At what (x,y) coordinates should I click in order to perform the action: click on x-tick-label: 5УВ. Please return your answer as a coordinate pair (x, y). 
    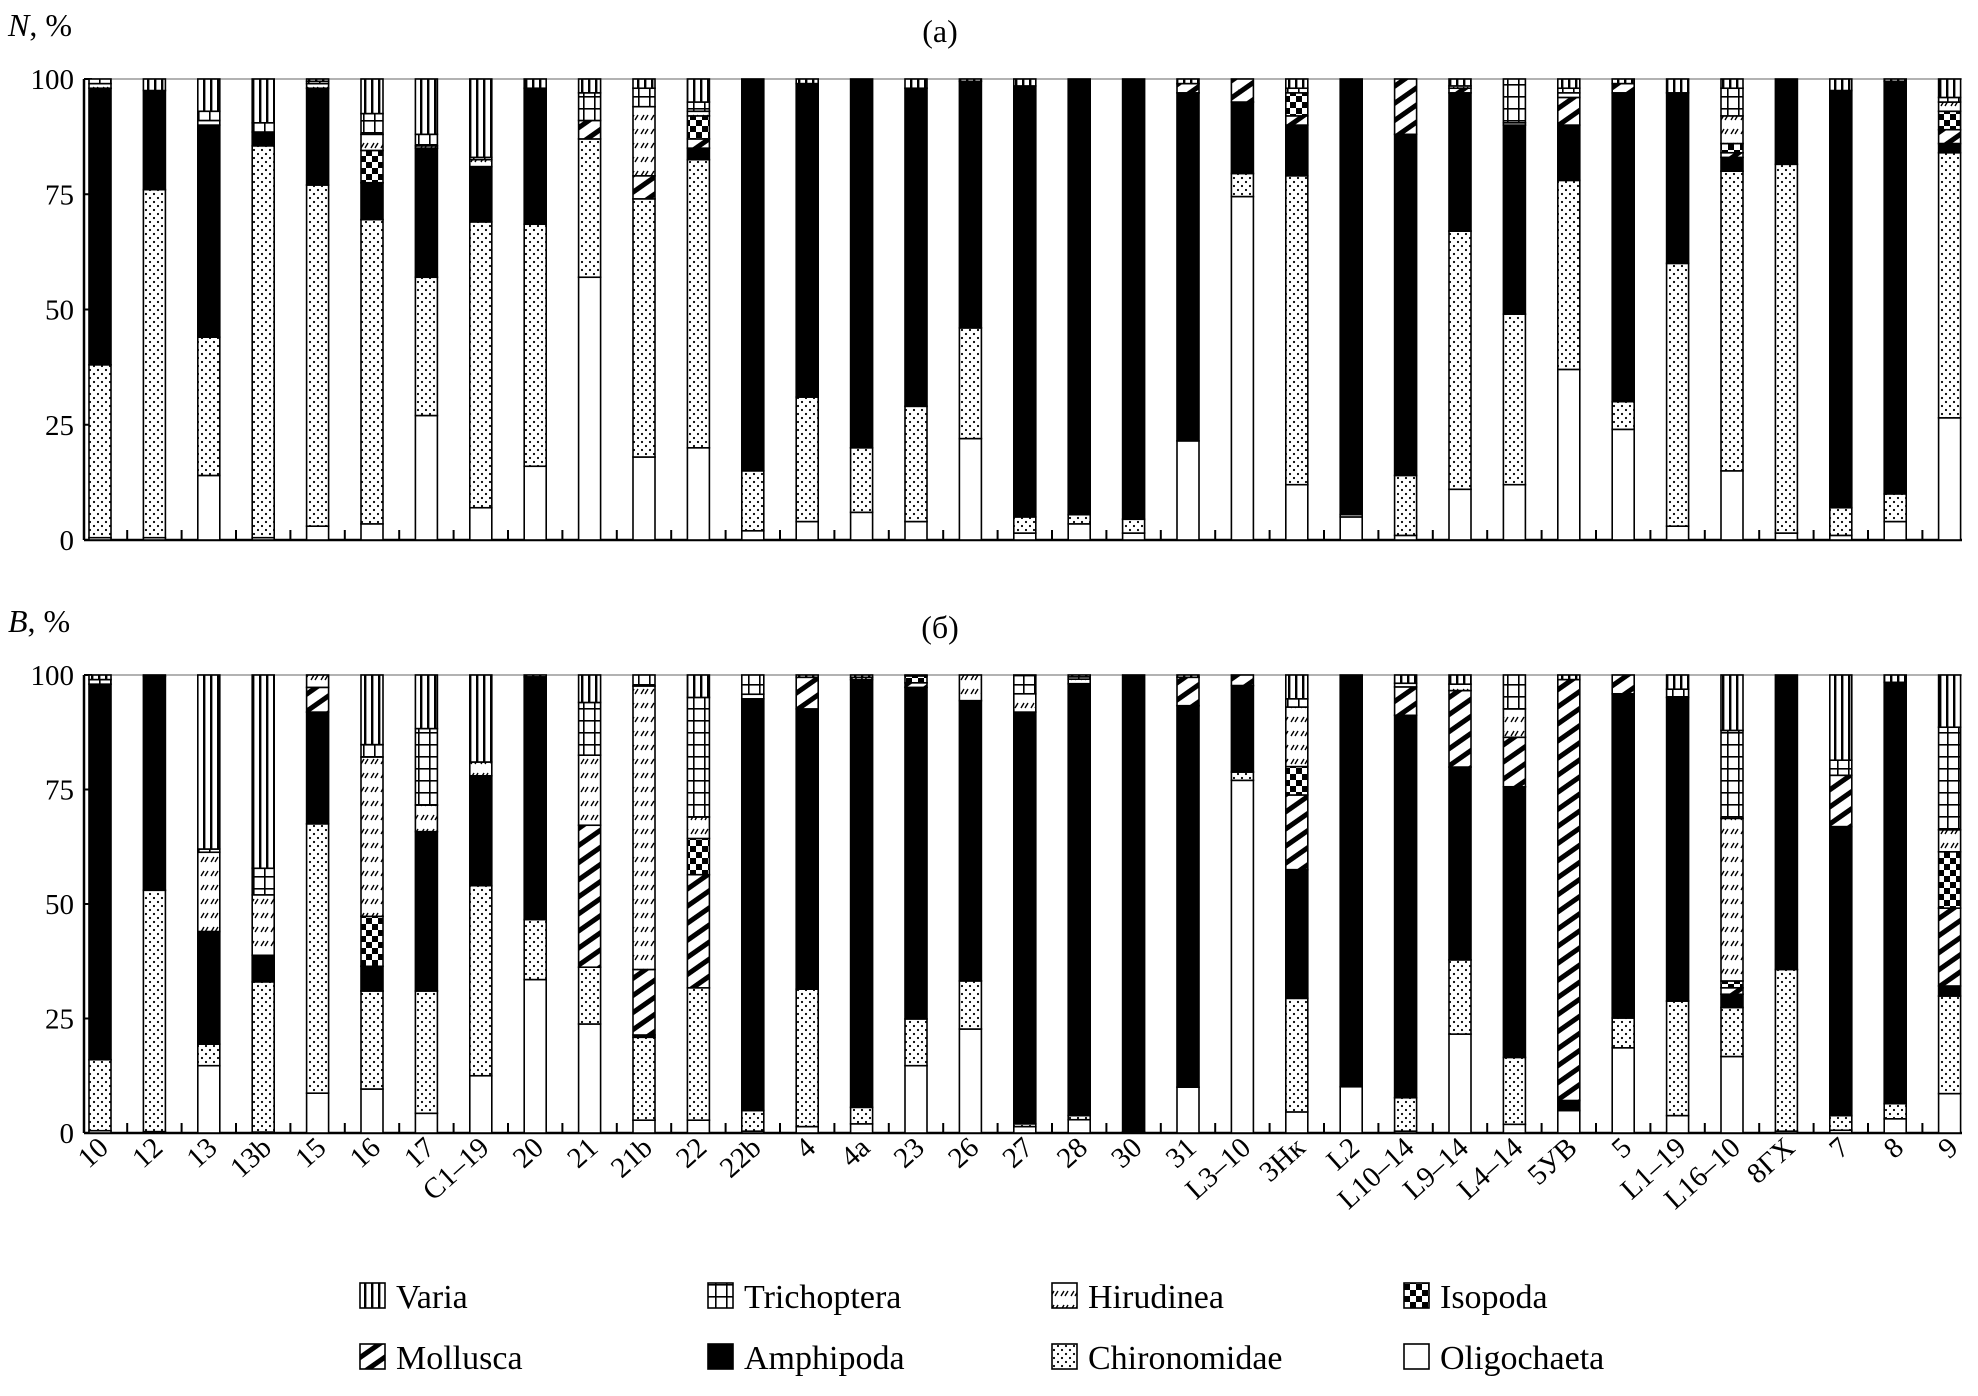
    Looking at the image, I should click on (1553, 1161).